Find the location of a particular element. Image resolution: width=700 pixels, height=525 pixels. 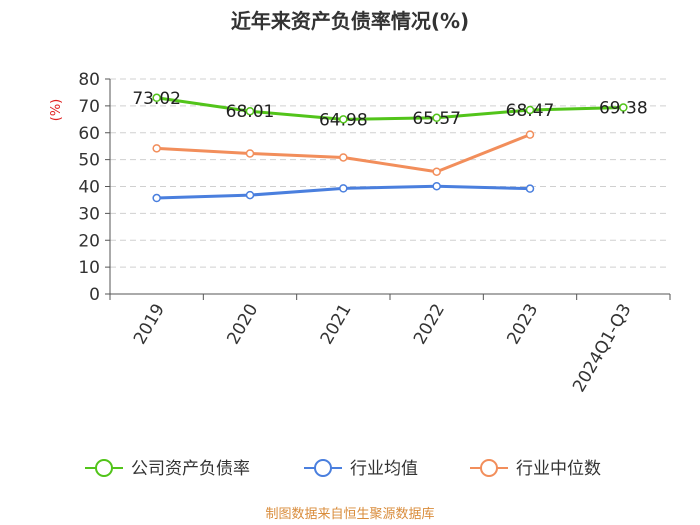

data-label: 64.98 is located at coordinates (343, 120).